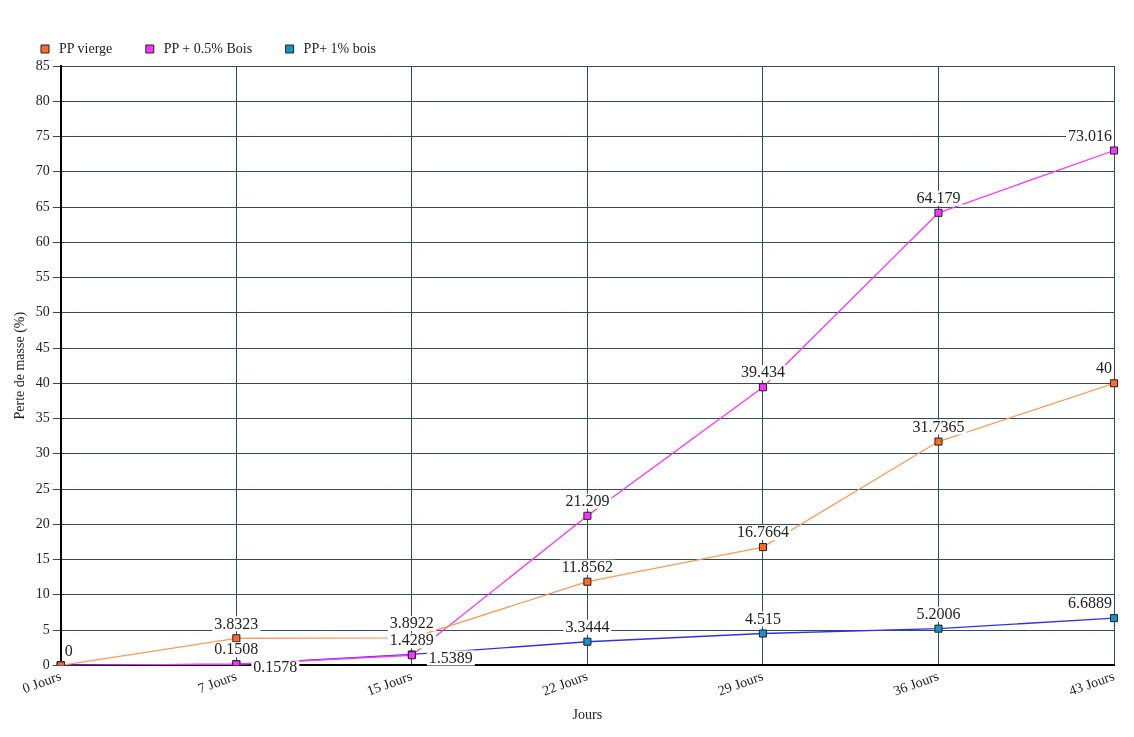 This screenshot has width=1134, height=737. I want to click on data-label: 31.7365, so click(938, 426).